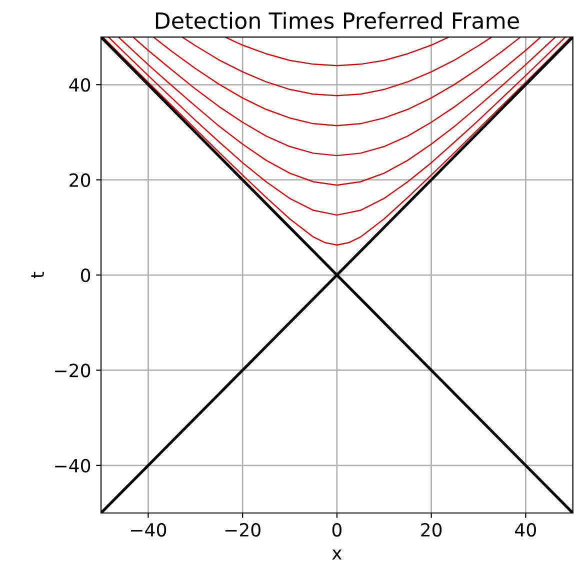  Describe the element at coordinates (72, 465) in the screenshot. I see `y-tick-label: −40` at that location.